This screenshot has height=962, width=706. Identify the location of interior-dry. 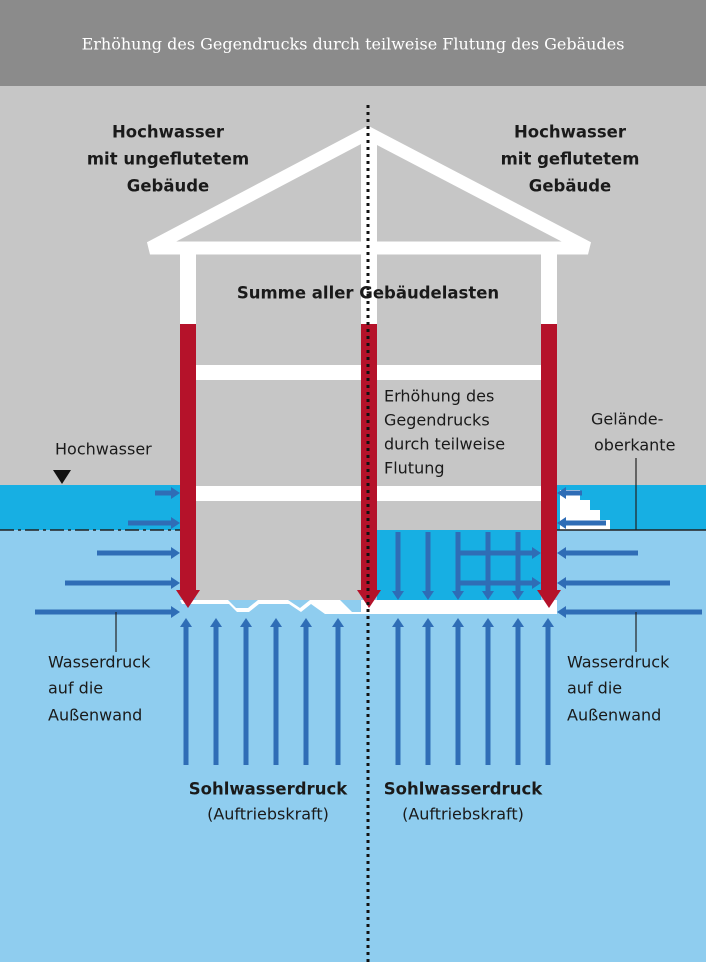
(278, 427).